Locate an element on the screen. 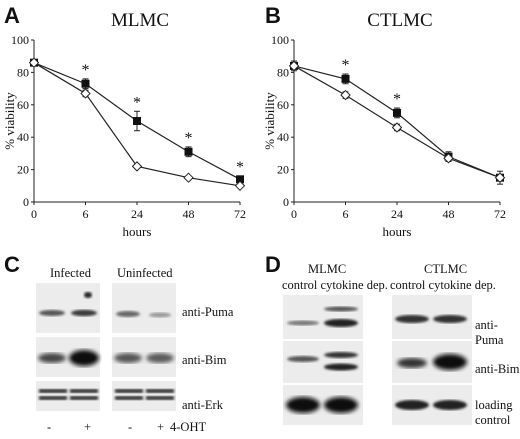  lane-label-1: - is located at coordinates (49, 427).